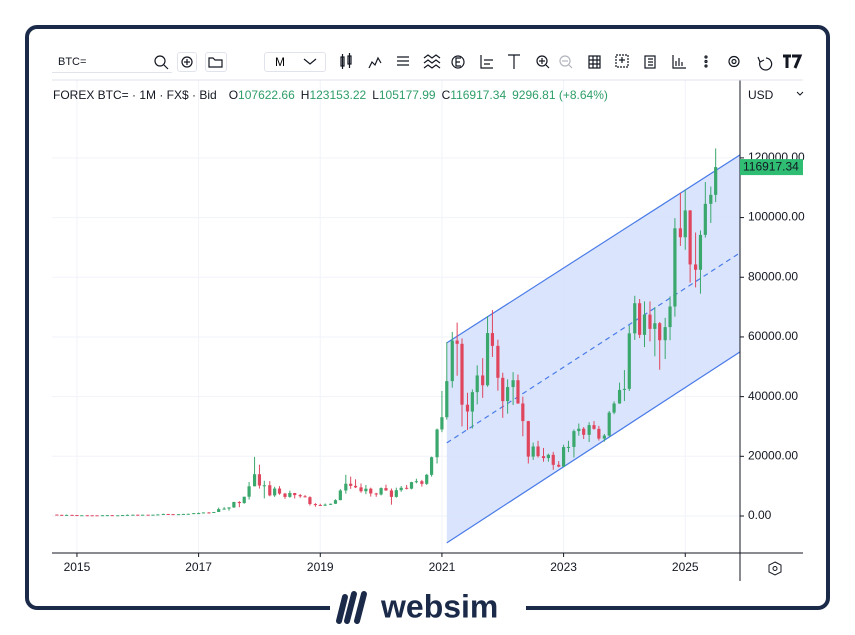  What do you see at coordinates (706, 57) in the screenshot?
I see `more-icon` at bounding box center [706, 57].